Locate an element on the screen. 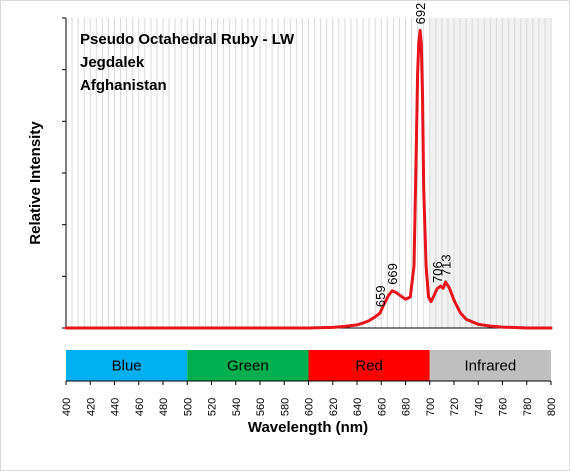 The image size is (570, 471). x-tick-label: 760 is located at coordinates (504, 407).